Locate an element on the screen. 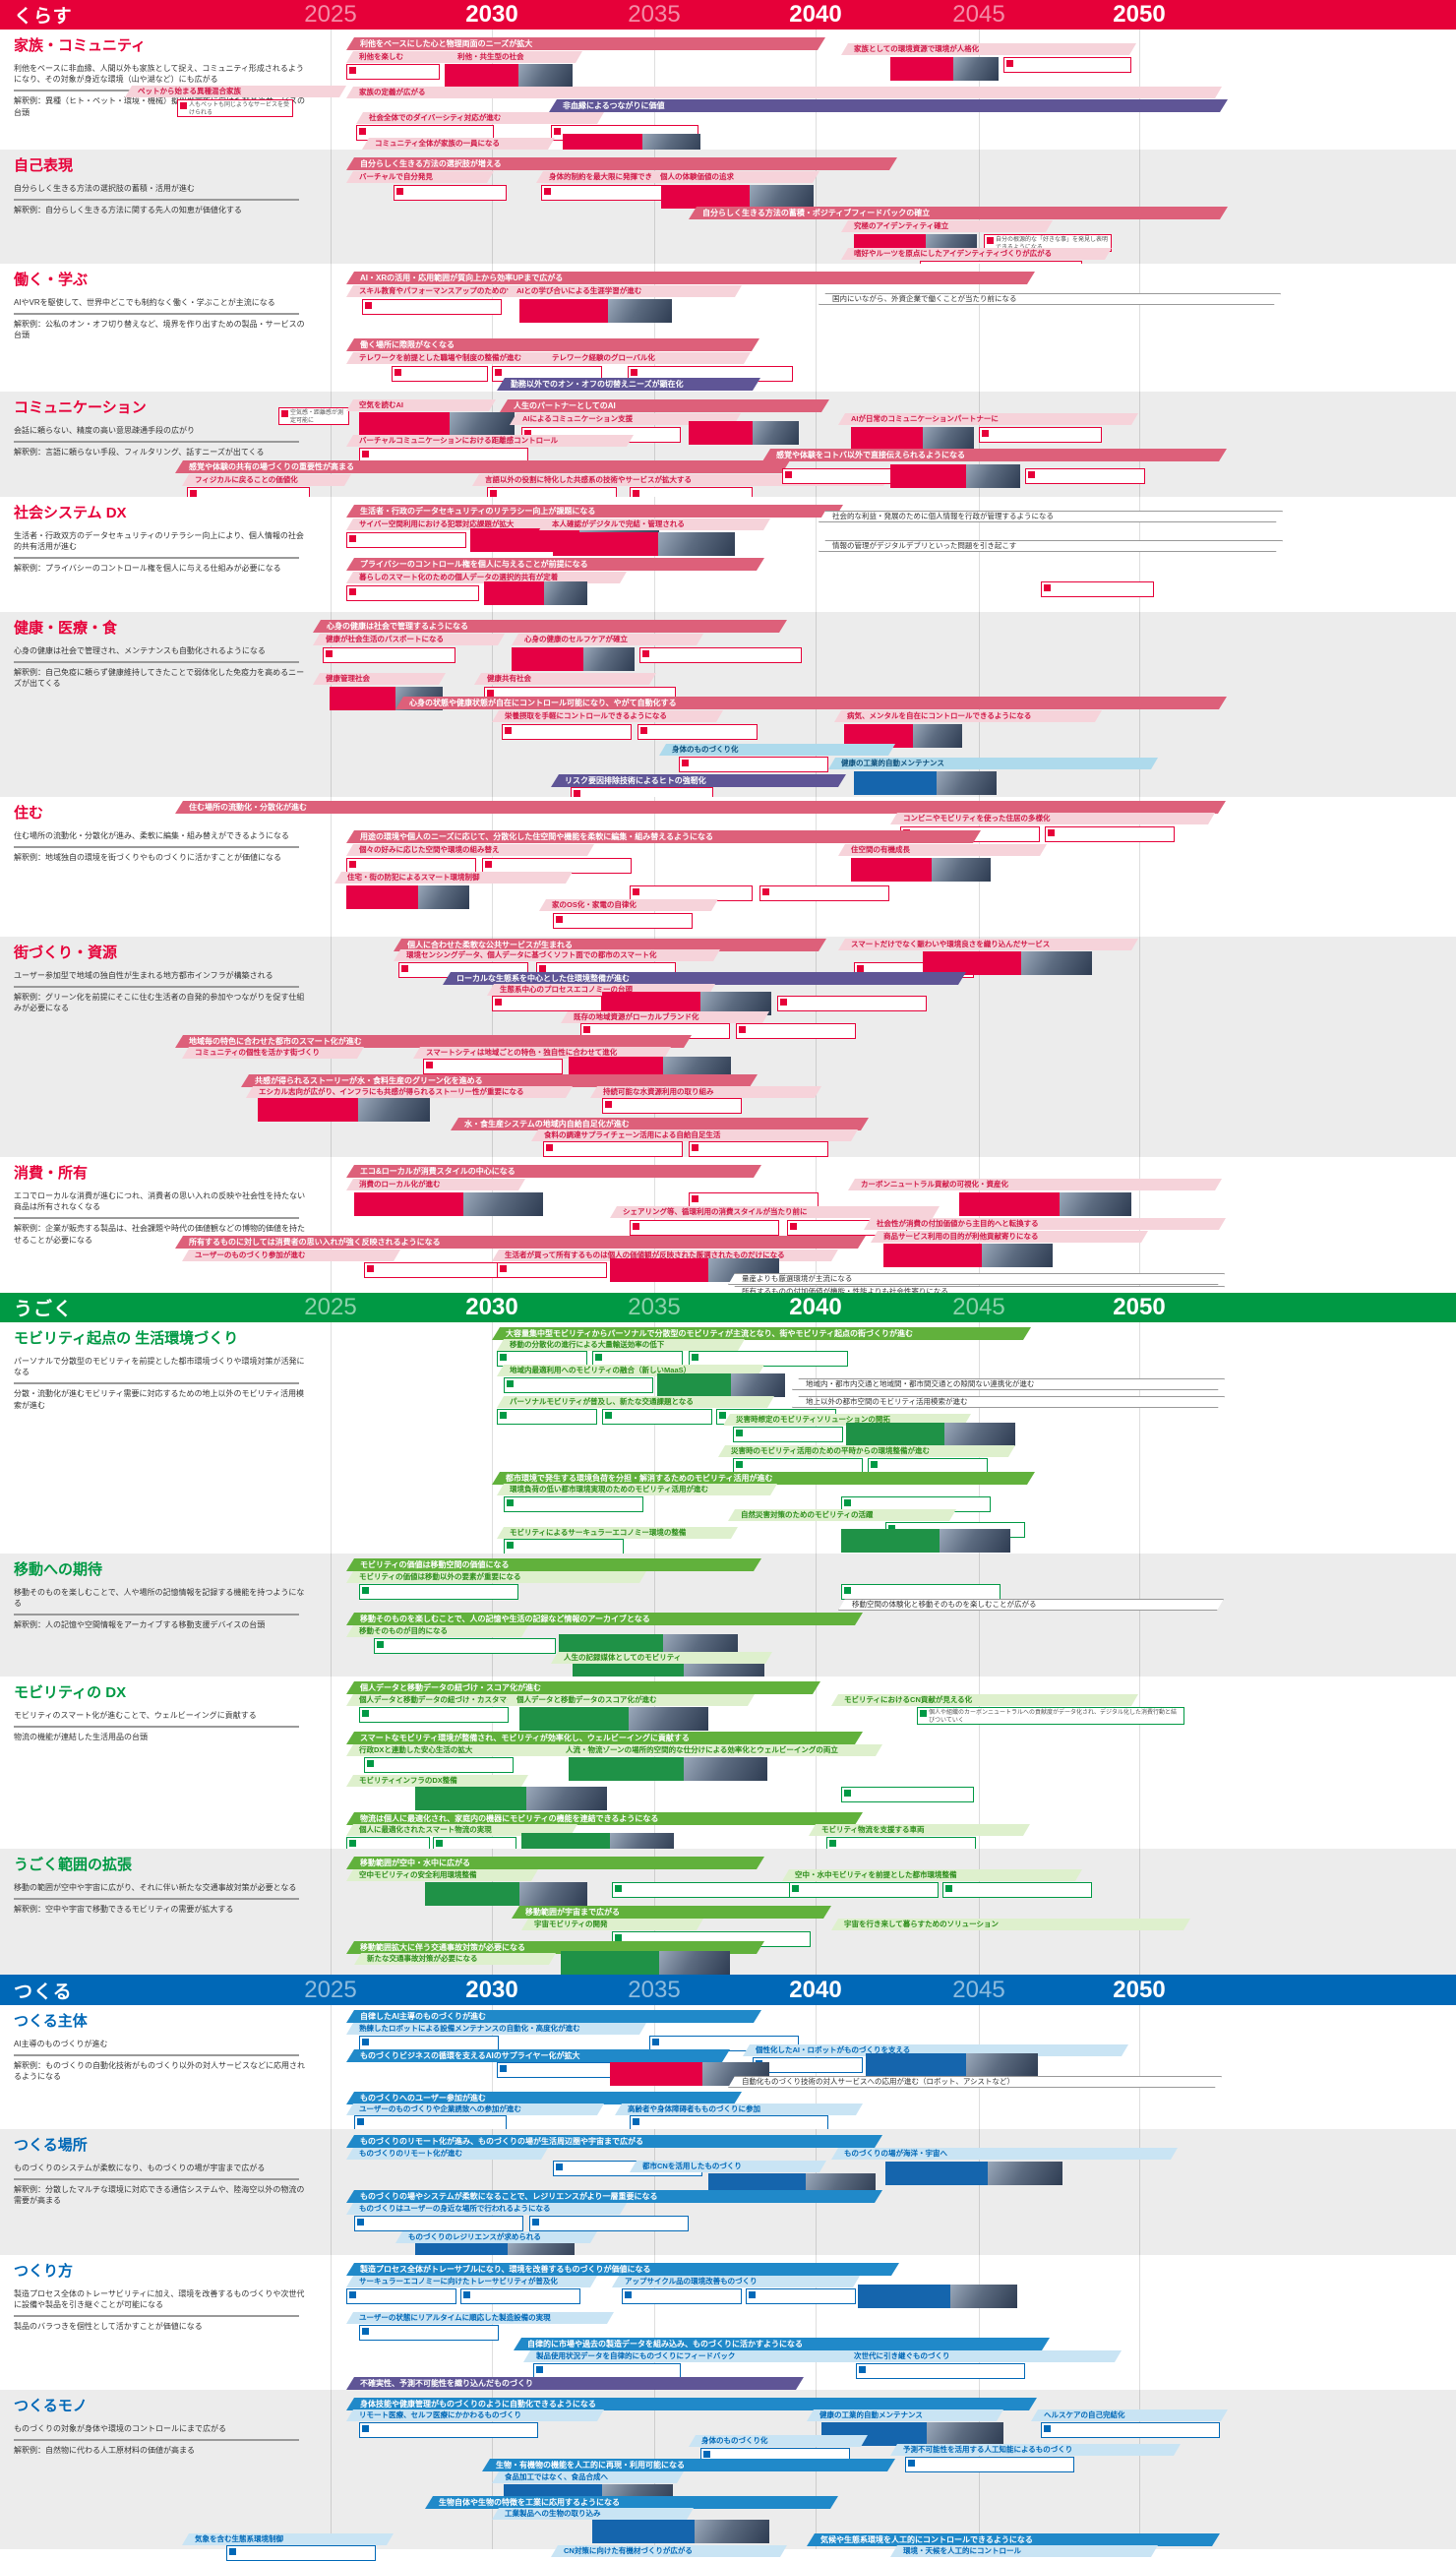  topic-bar: 暮らしのスマート化のための個人データの選択的共有が定着 is located at coordinates (486, 578).